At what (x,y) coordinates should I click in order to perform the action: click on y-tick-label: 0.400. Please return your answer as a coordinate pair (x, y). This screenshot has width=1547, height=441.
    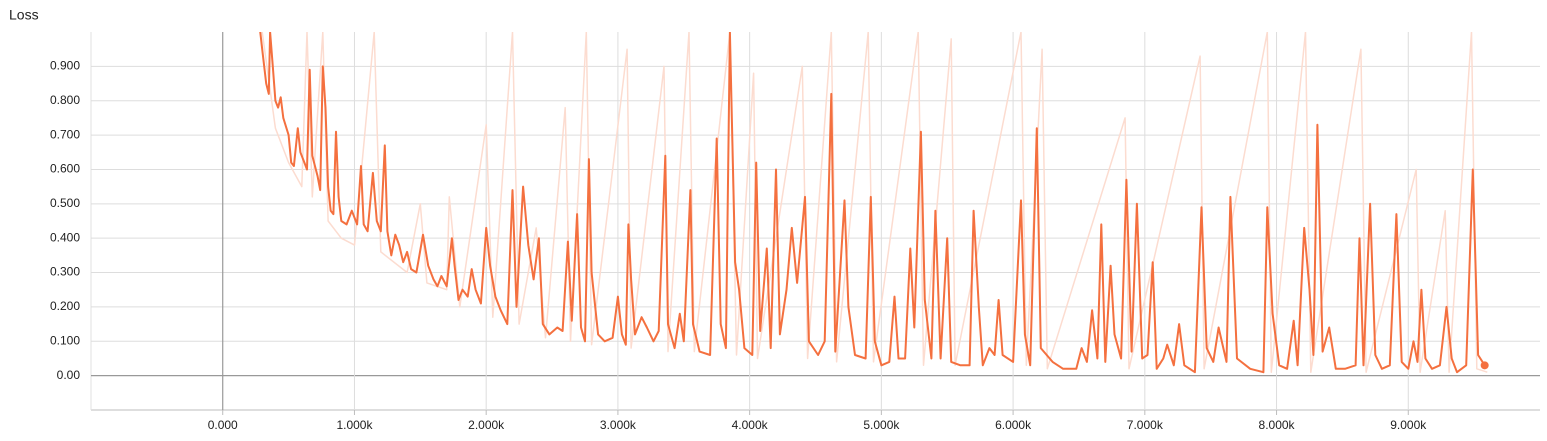
    Looking at the image, I should click on (65, 237).